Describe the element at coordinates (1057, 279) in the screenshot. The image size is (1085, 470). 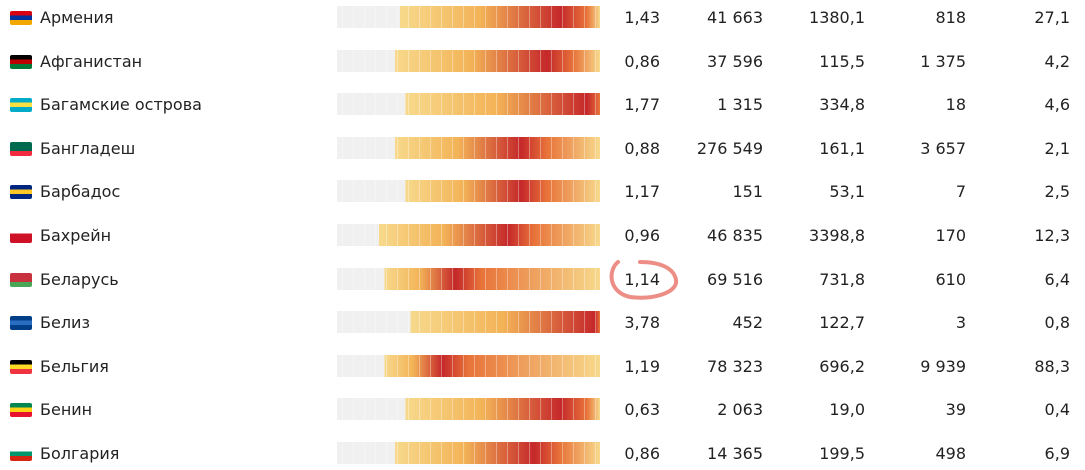
I see `value-cell: 6,4` at that location.